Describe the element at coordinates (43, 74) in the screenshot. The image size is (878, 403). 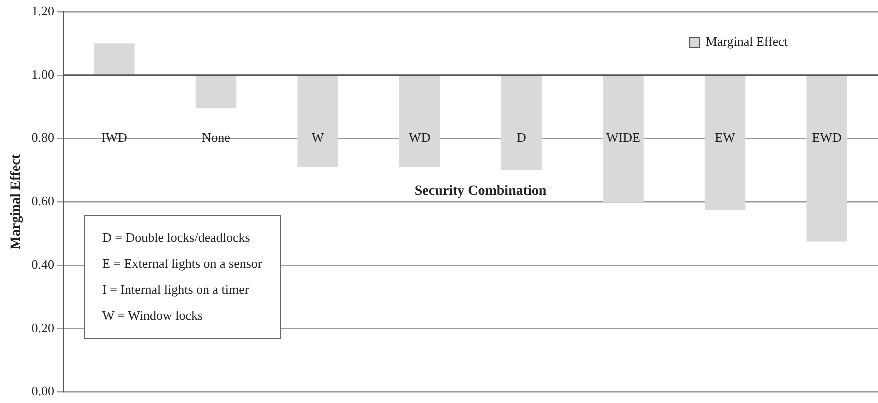
I see `y-tick-label: 1.00` at that location.